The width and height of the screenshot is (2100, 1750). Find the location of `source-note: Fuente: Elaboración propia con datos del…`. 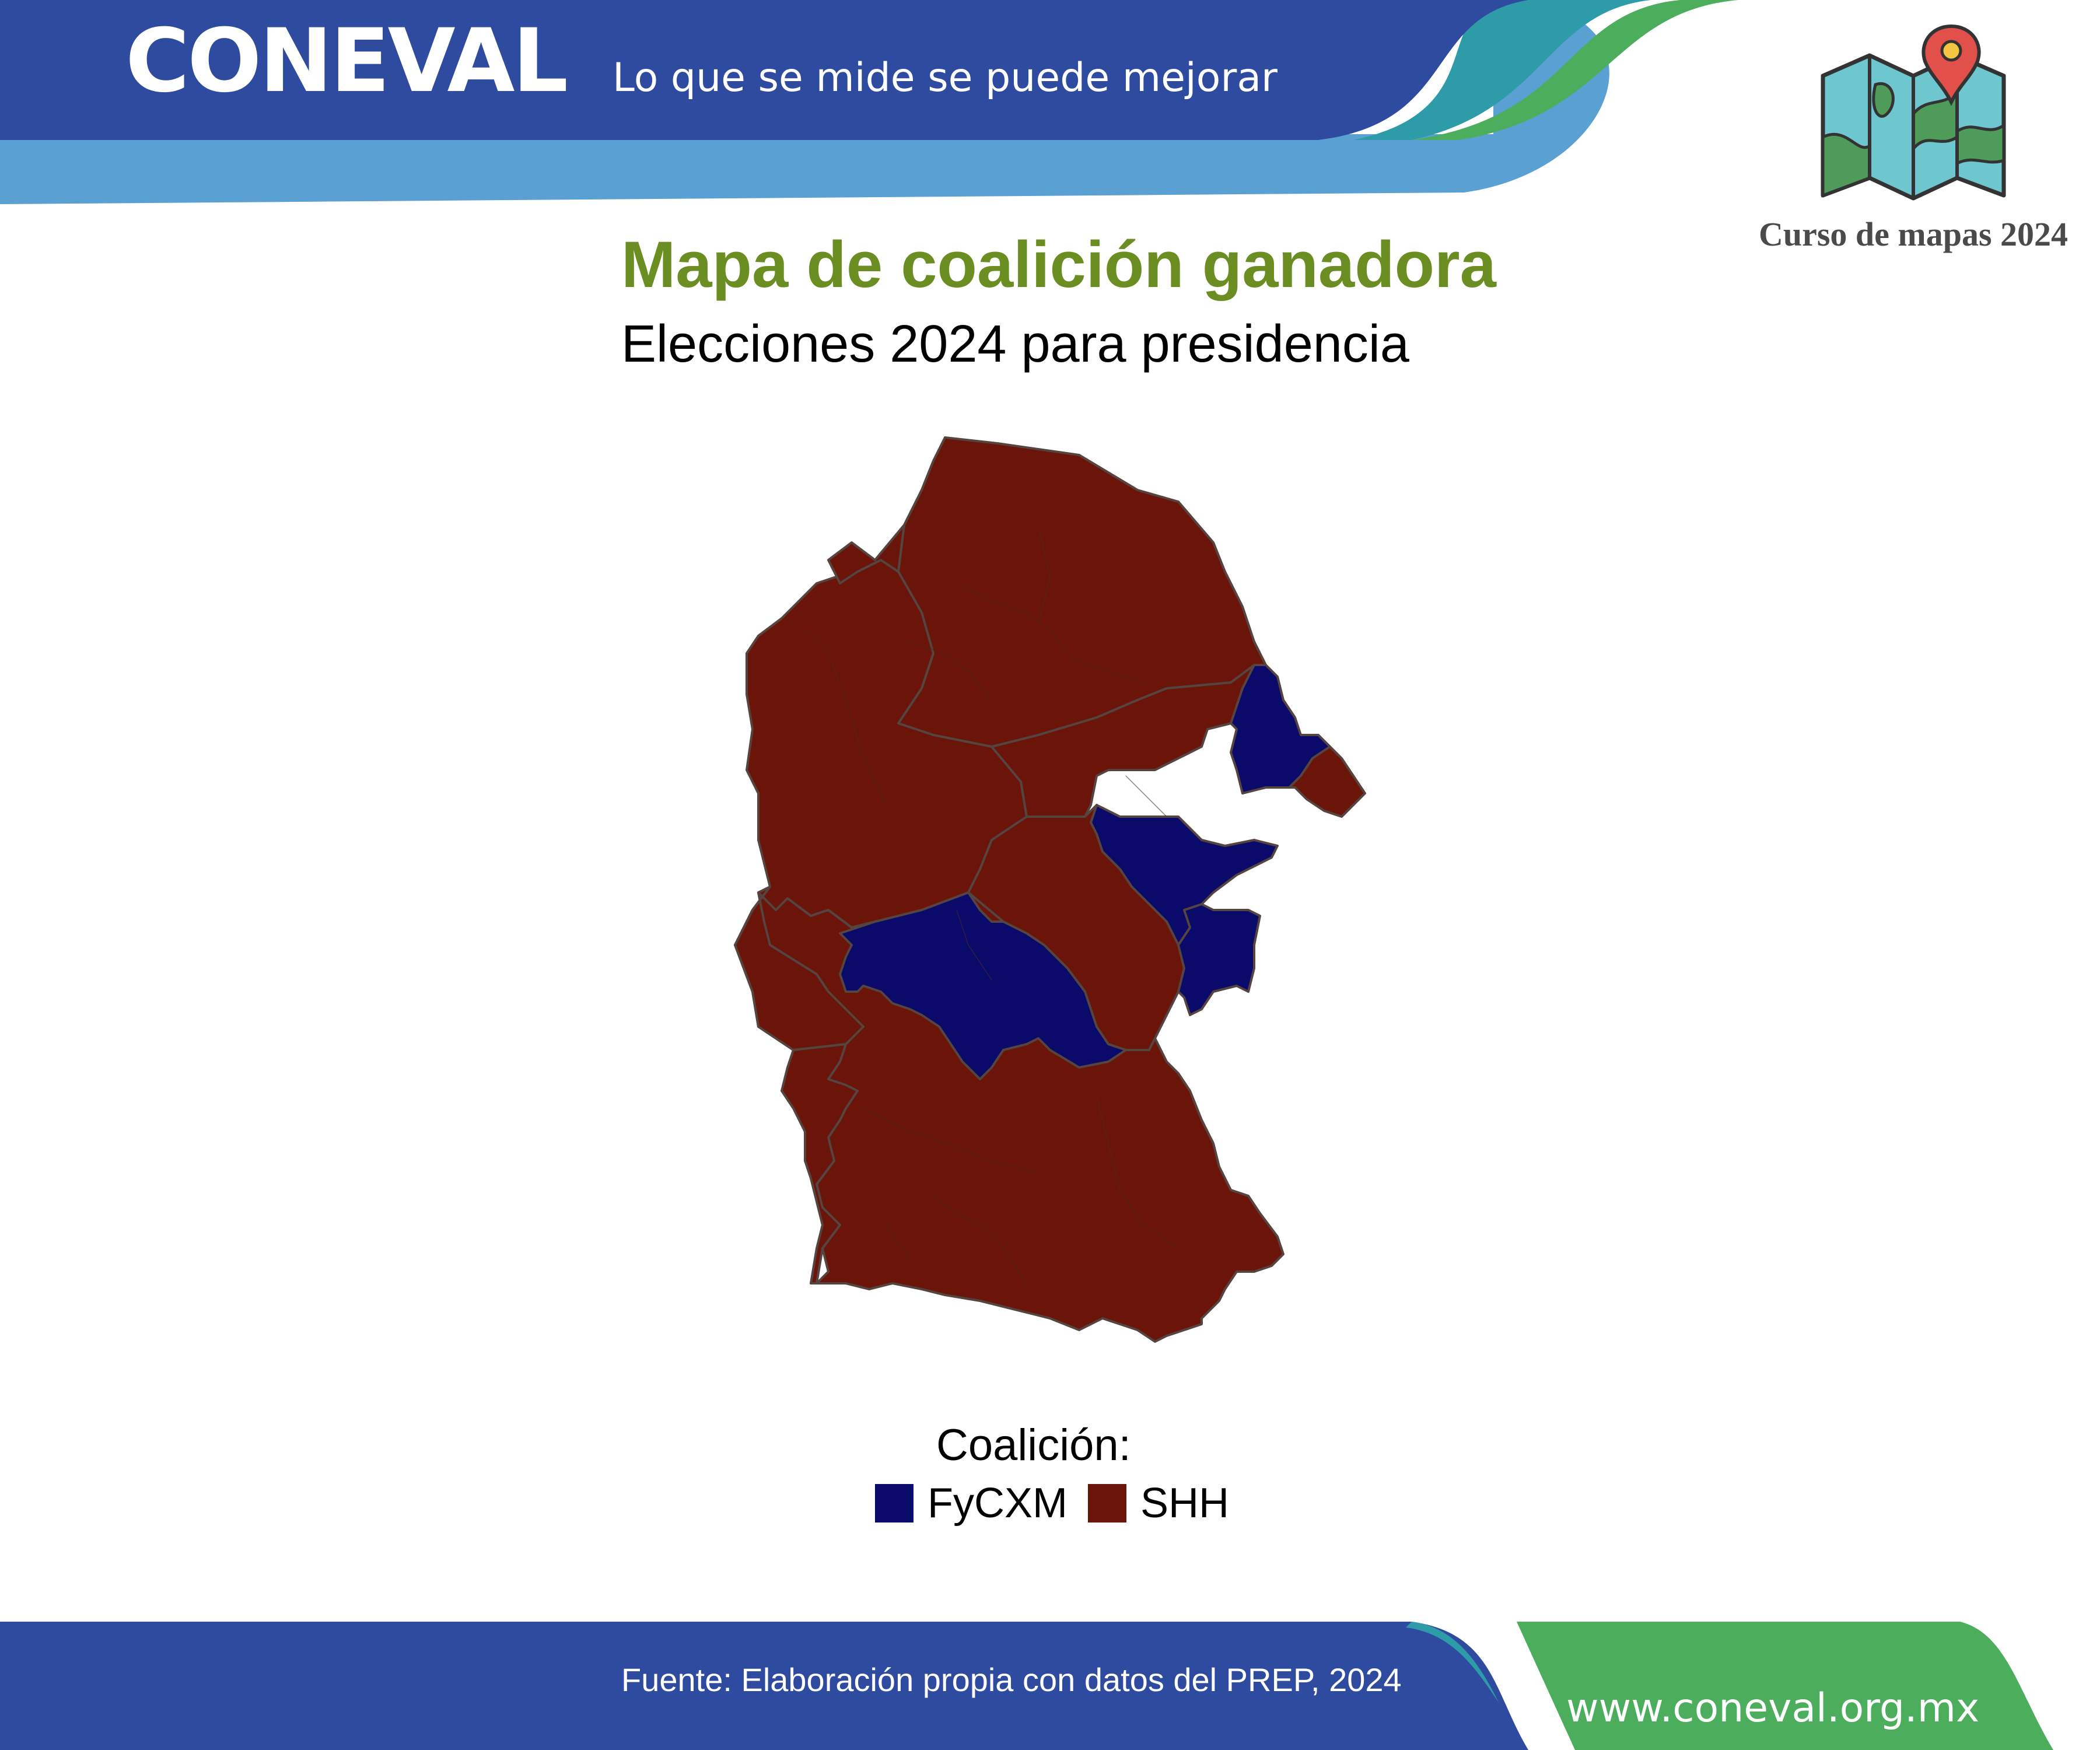

source-note: Fuente: Elaboración propia con datos del… is located at coordinates (1012, 1679).